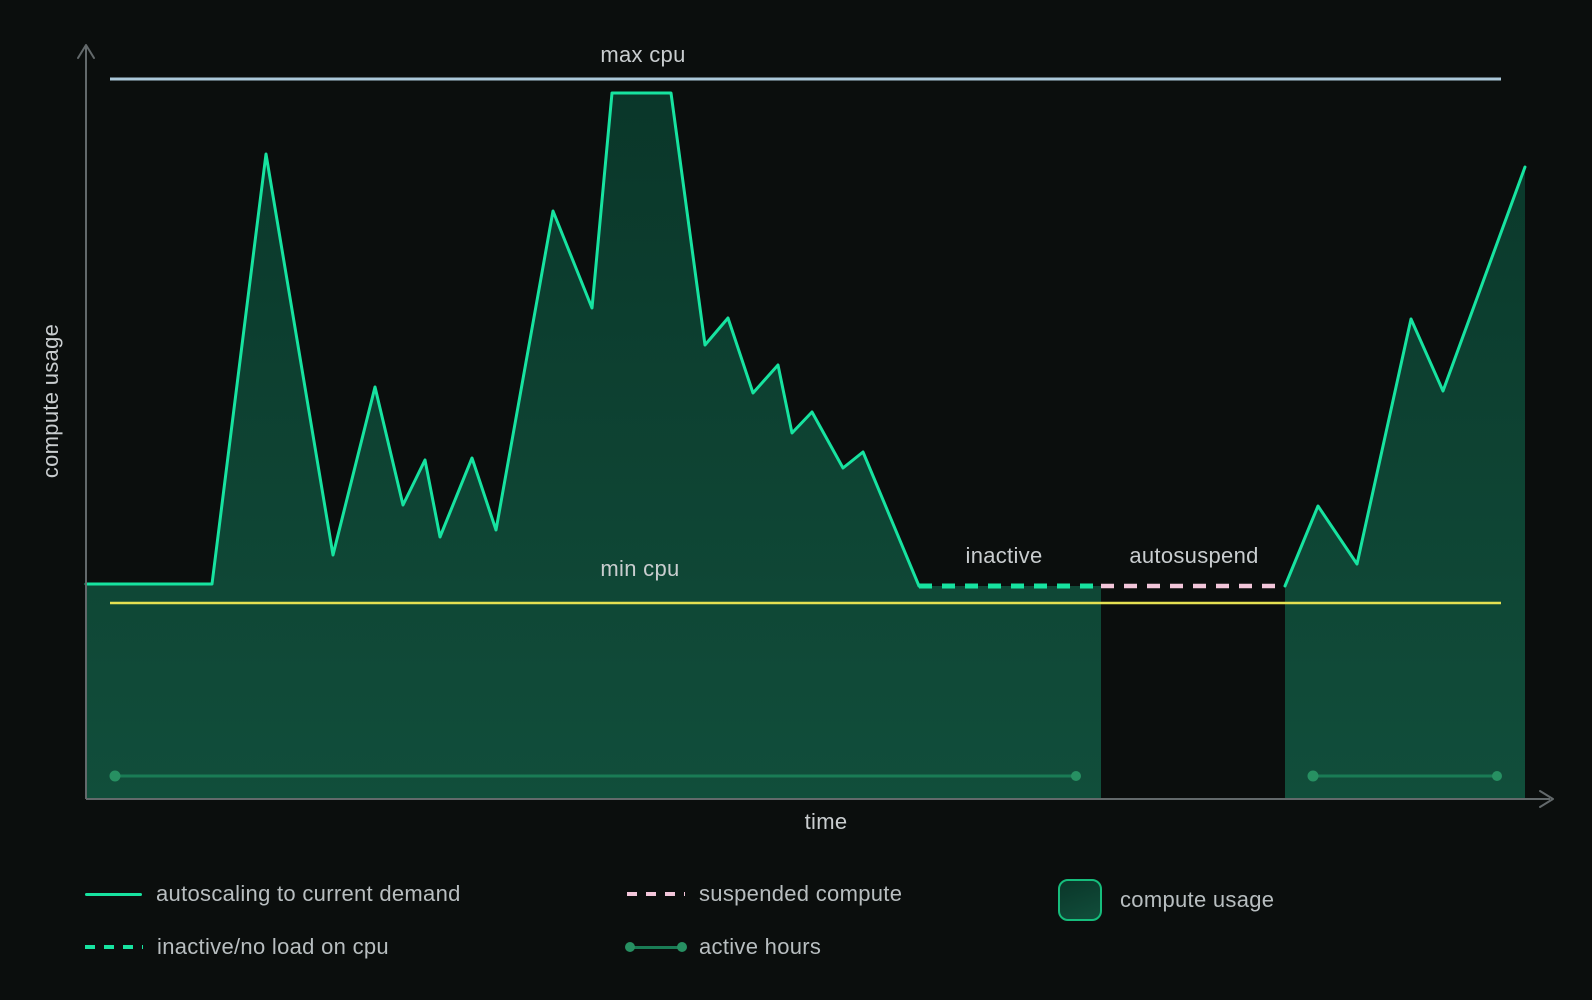  I want to click on active-hours-end-dot-right, so click(1497, 776).